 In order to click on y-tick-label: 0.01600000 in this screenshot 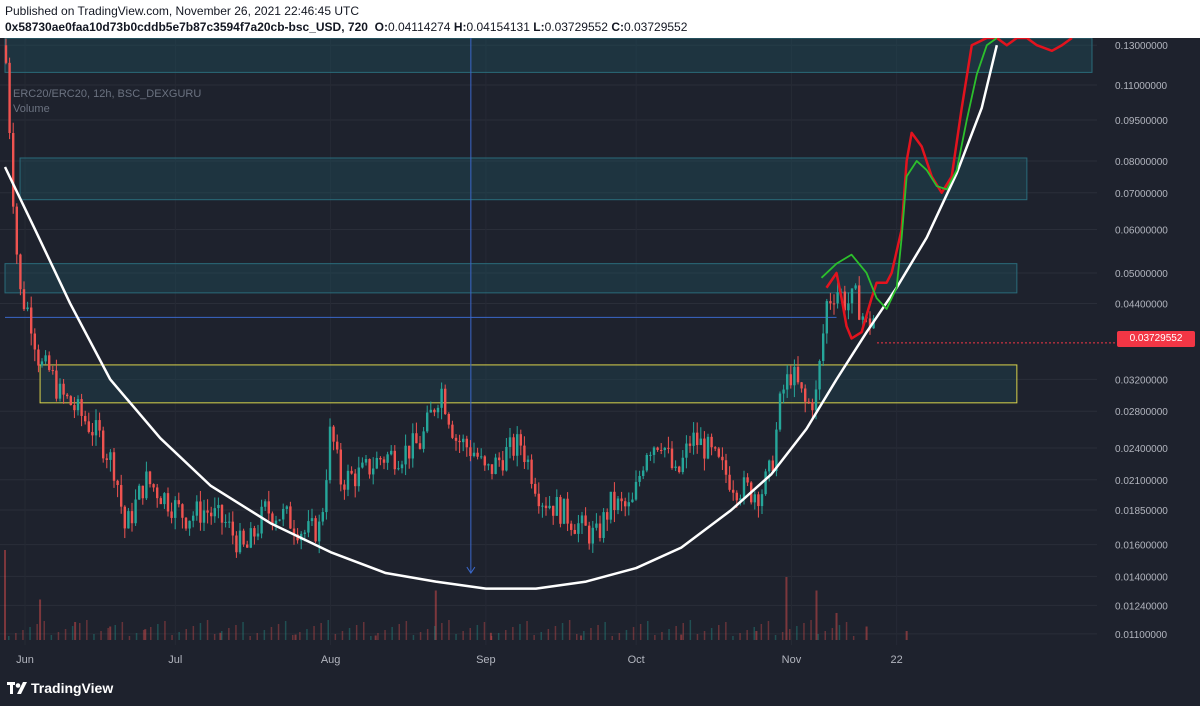, I will do `click(1141, 546)`.